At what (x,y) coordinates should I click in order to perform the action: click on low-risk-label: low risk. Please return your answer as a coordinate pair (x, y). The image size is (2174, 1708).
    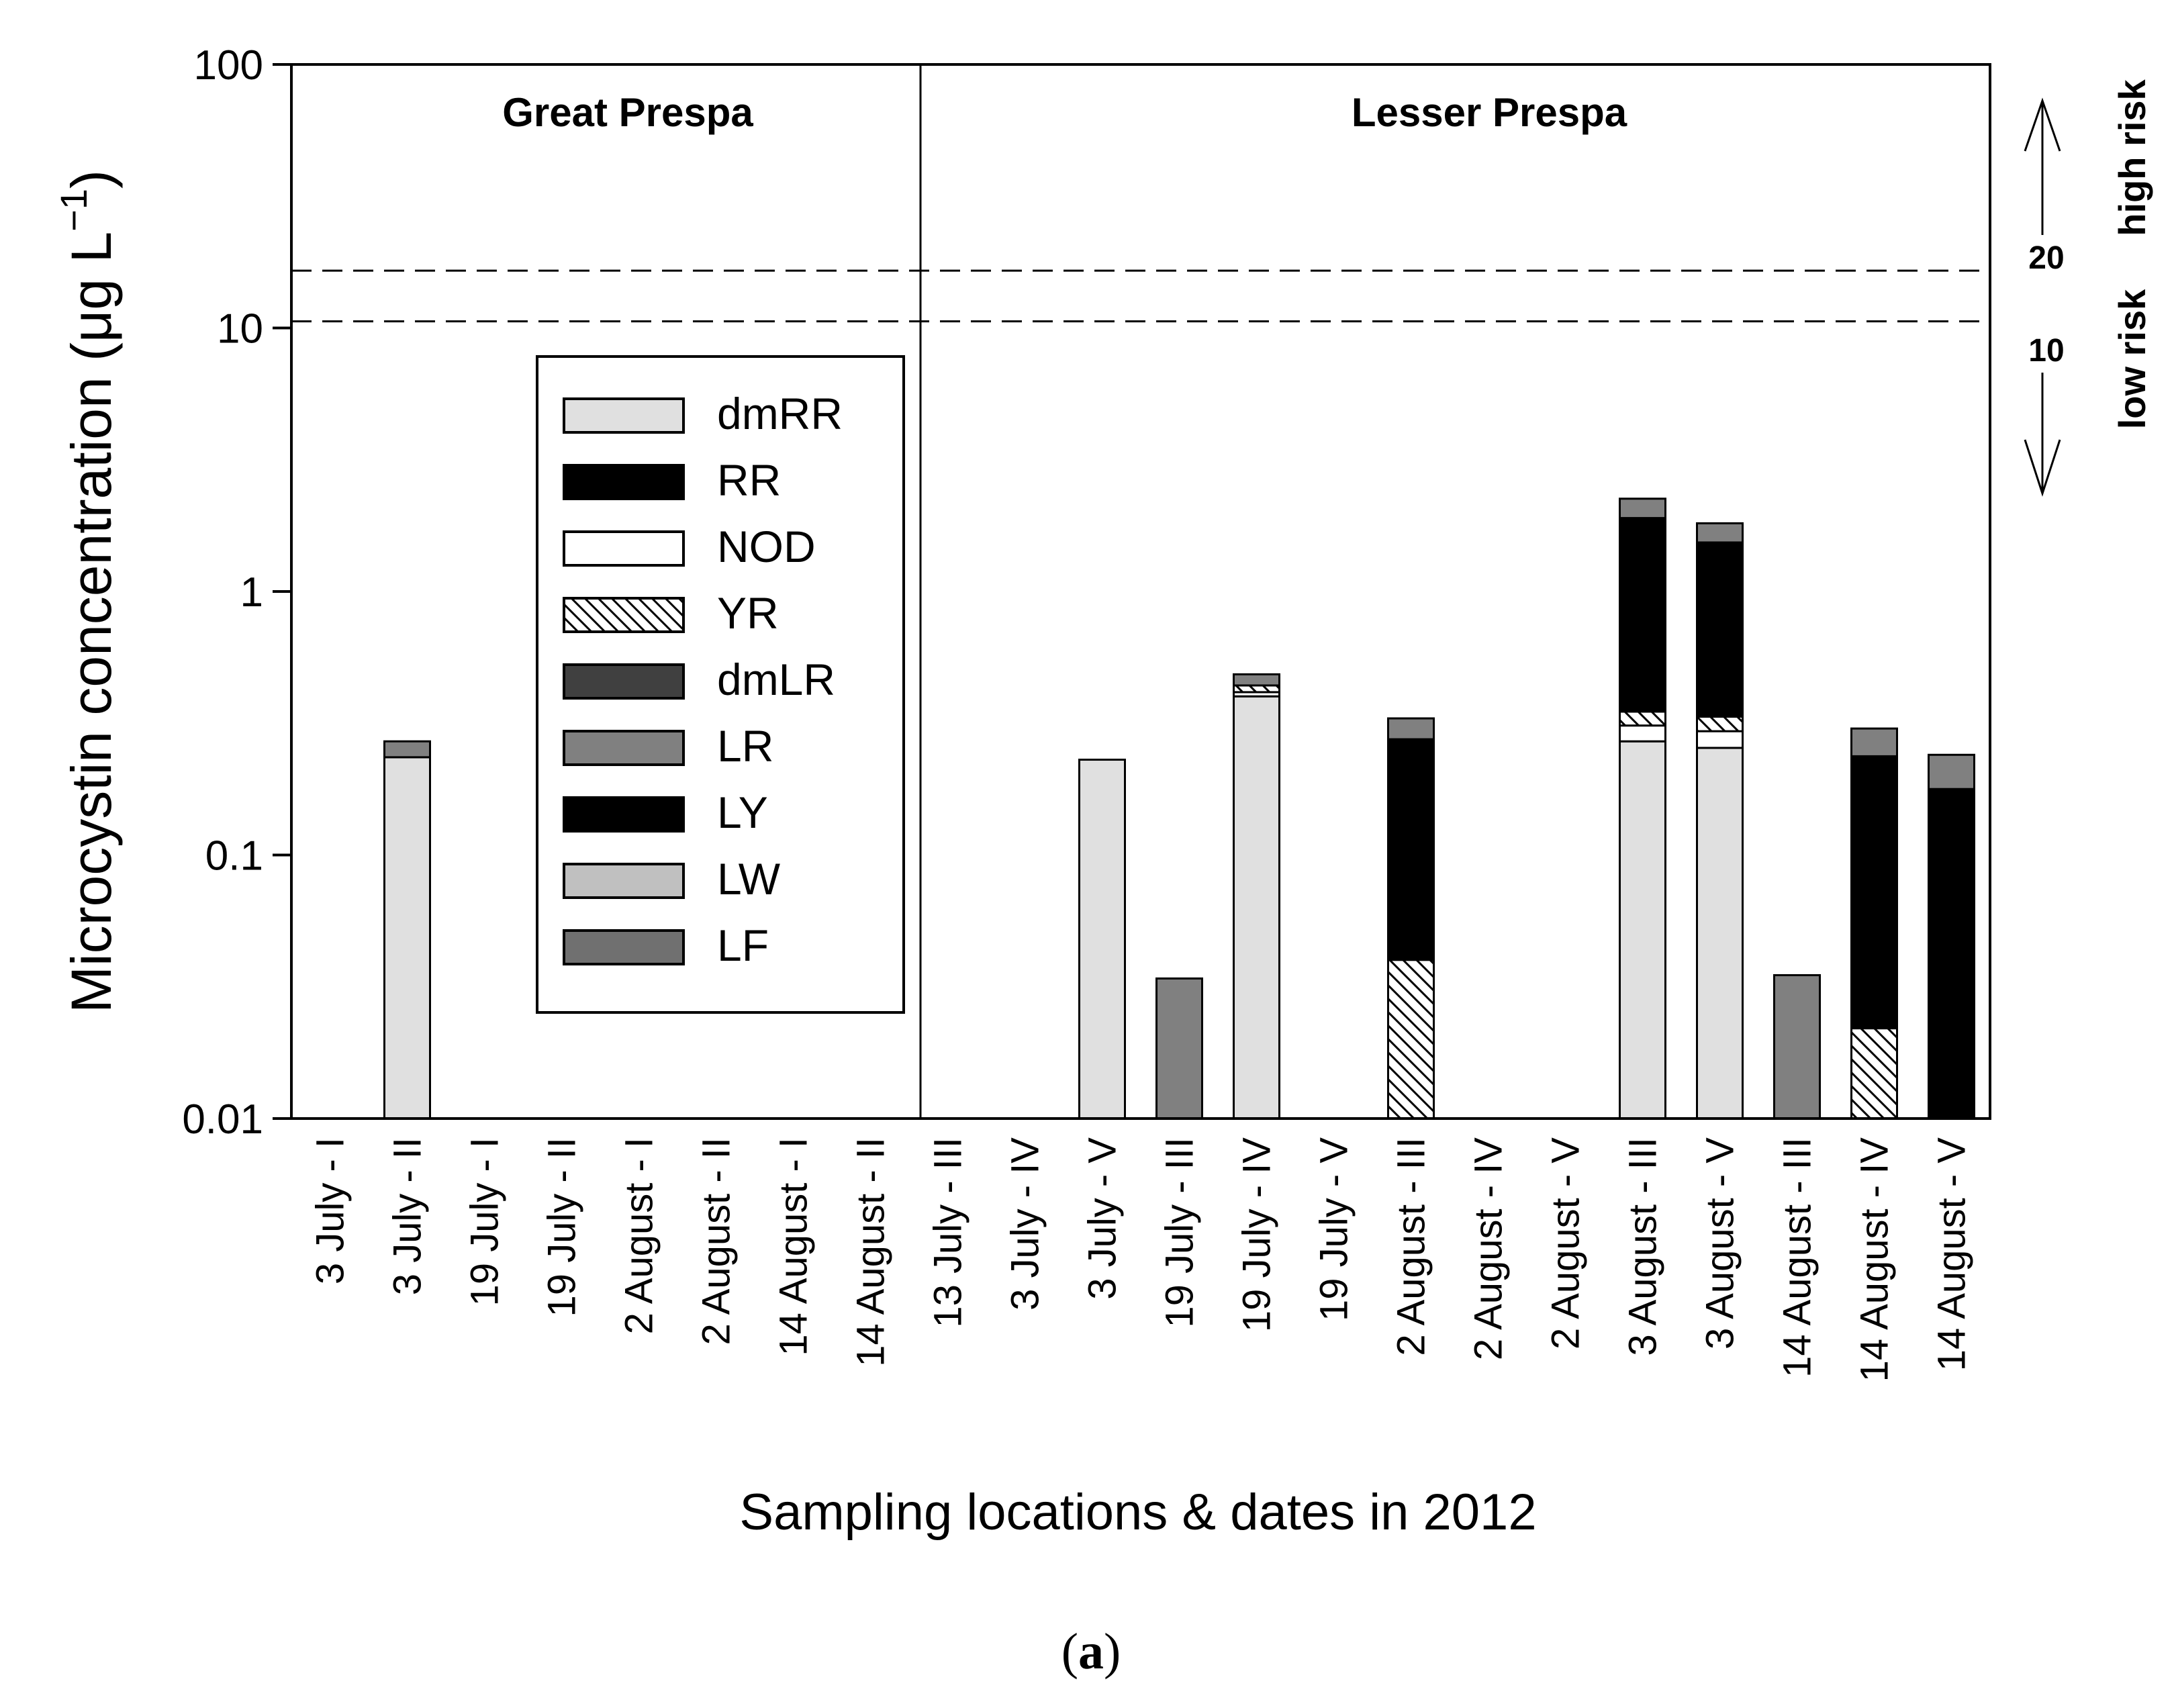
    Looking at the image, I should click on (2132, 359).